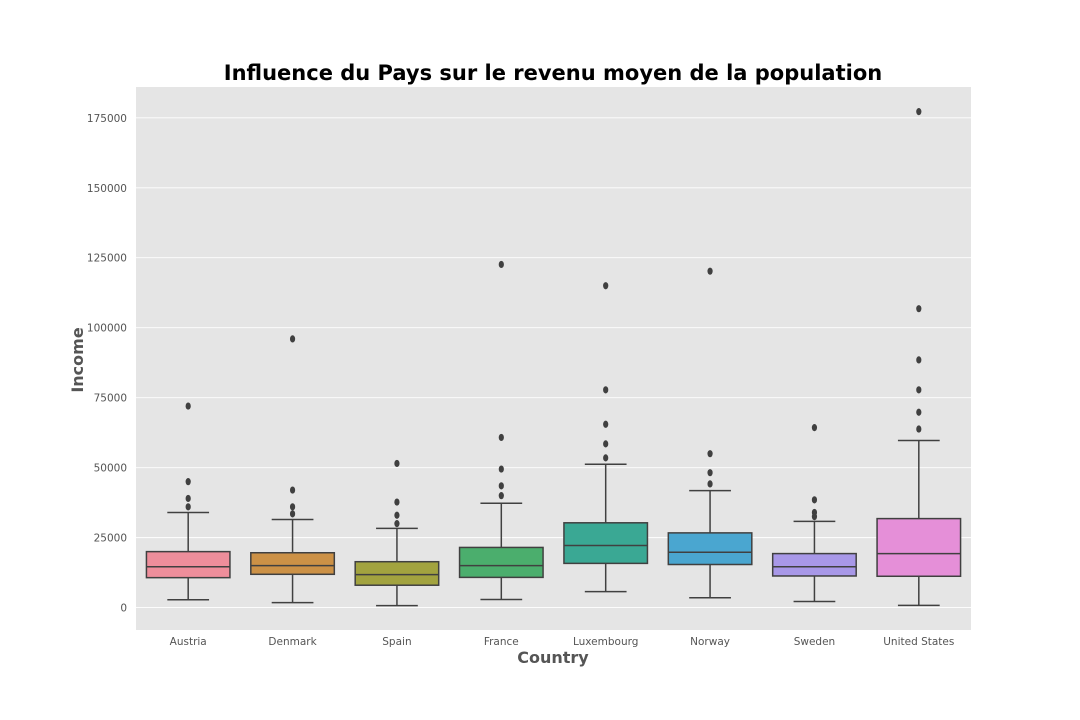 The height and width of the screenshot is (720, 1080). What do you see at coordinates (553, 657) in the screenshot?
I see `x-axis-label: Country` at bounding box center [553, 657].